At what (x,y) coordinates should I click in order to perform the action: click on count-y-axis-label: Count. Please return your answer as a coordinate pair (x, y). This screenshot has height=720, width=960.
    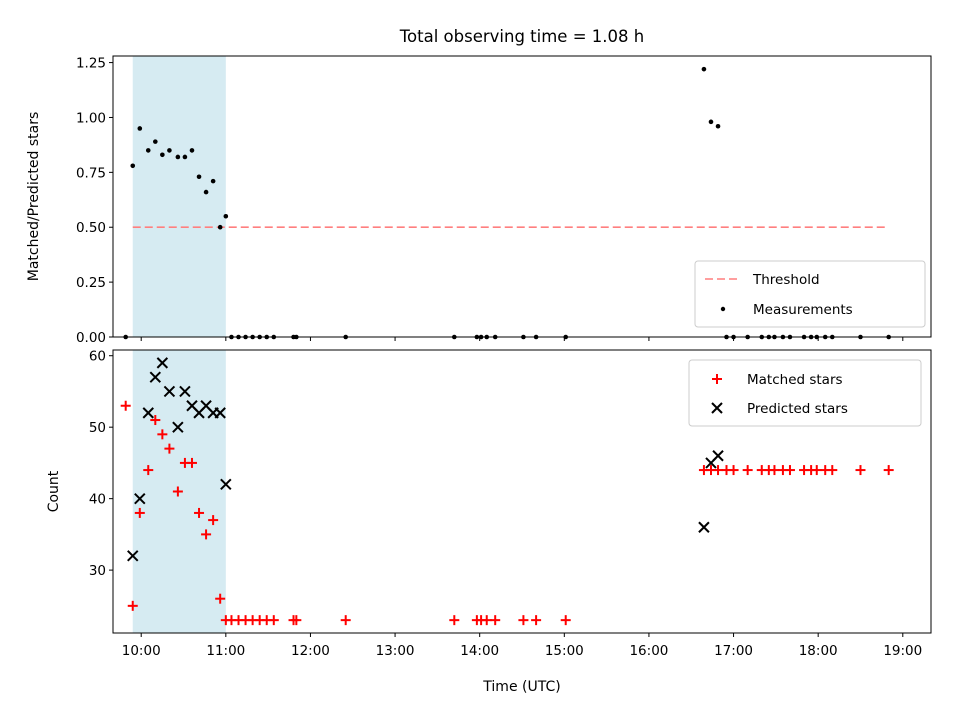
    Looking at the image, I should click on (54, 491).